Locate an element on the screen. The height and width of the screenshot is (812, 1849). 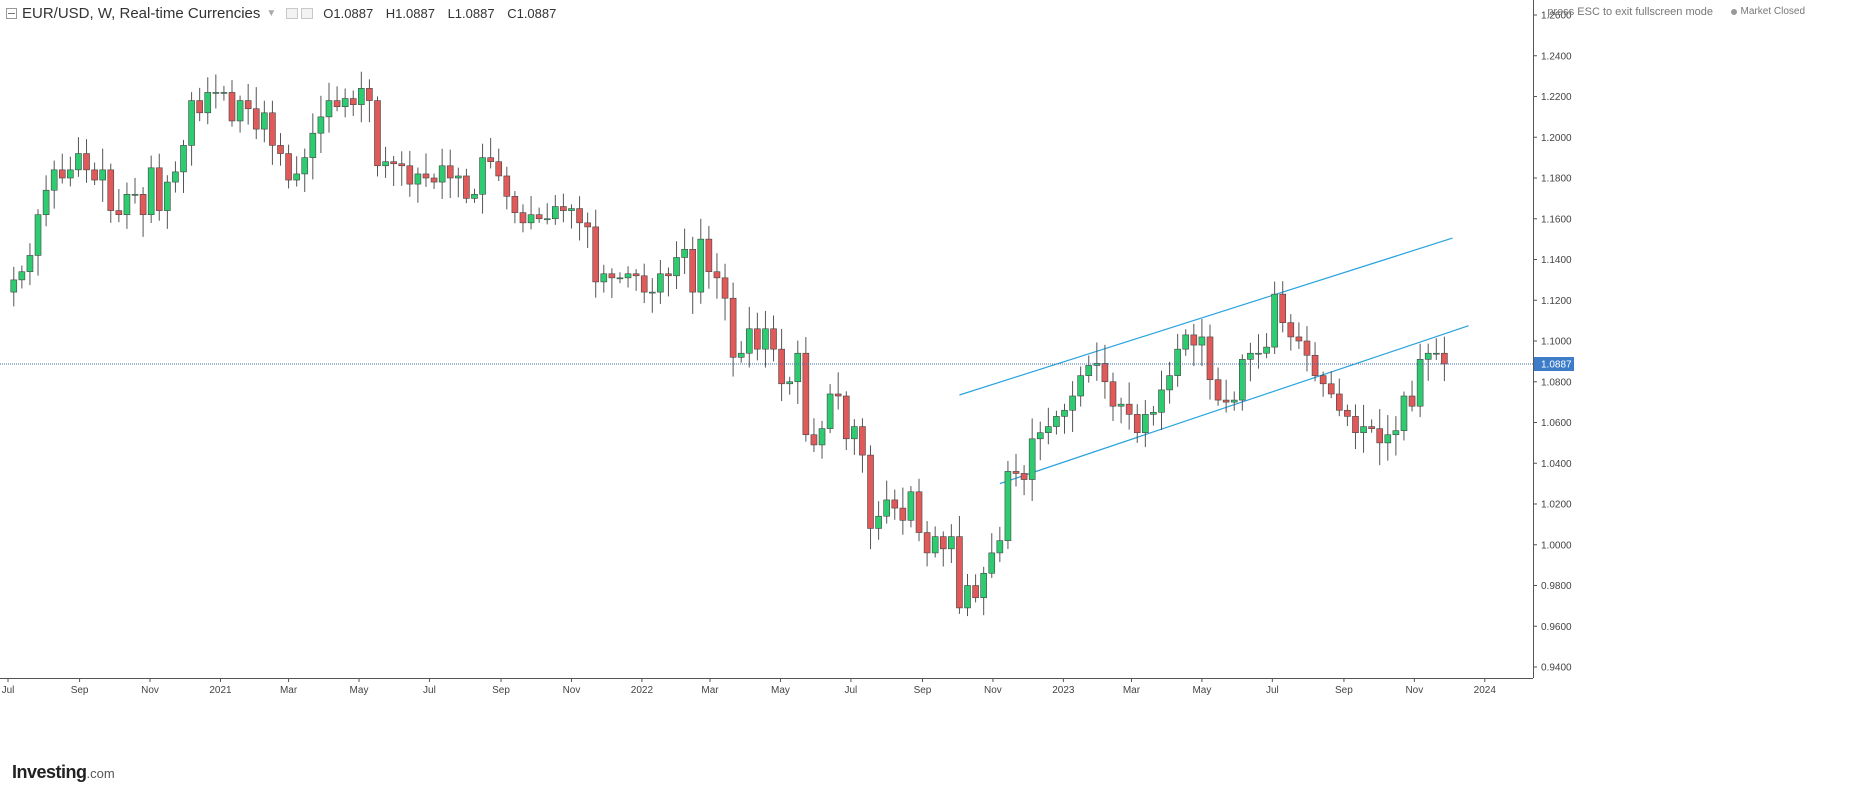
price-tick-label: 0.9800 is located at coordinates (1556, 586).